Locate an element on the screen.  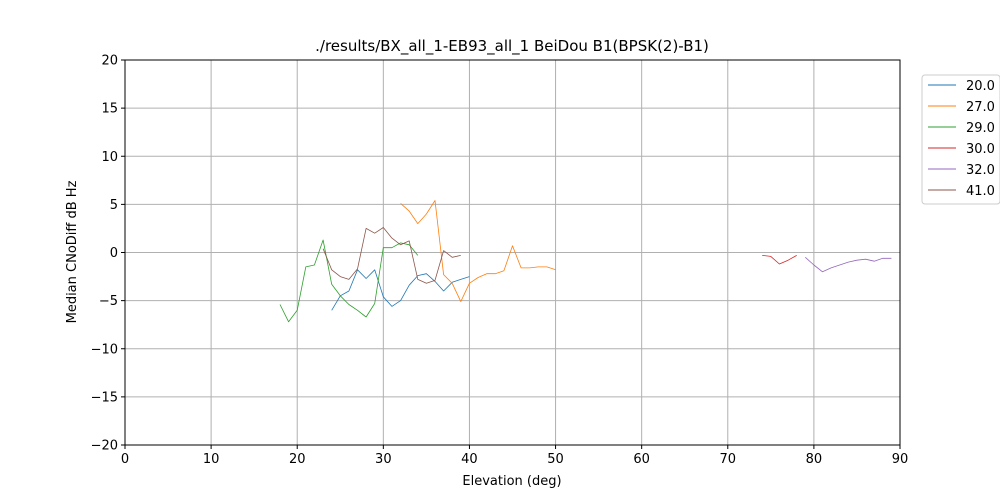
y-tick-label: −5 is located at coordinates (108, 301).